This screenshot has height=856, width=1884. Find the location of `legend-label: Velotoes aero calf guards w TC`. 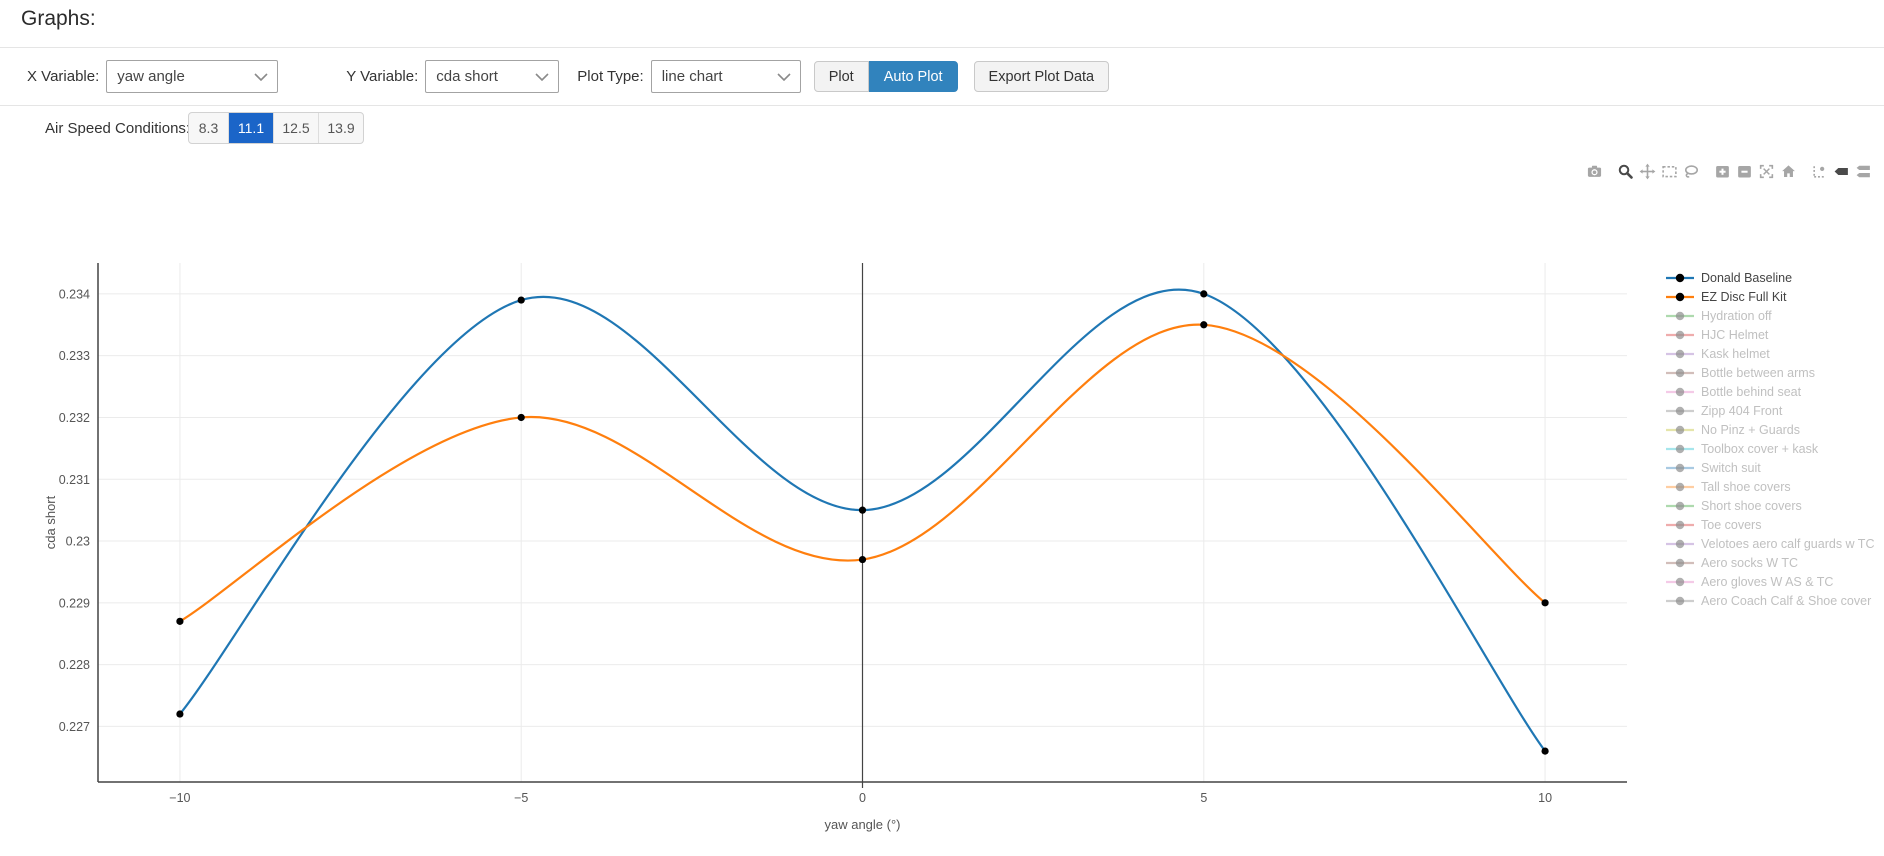

legend-label: Velotoes aero calf guards w TC is located at coordinates (1788, 543).